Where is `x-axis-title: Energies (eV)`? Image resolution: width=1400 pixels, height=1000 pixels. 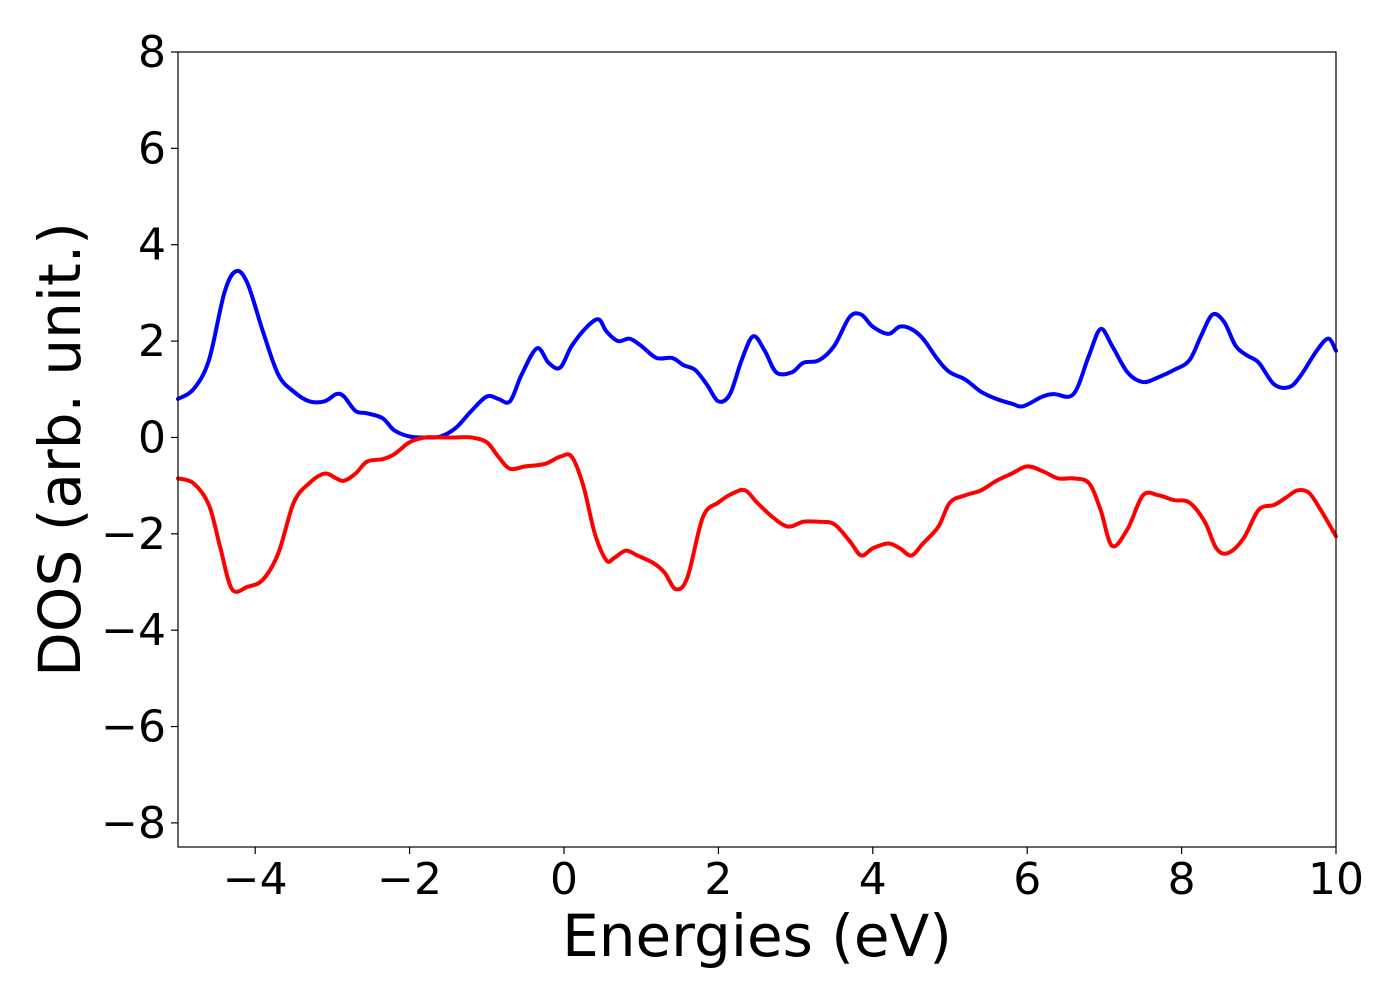 x-axis-title: Energies (eV) is located at coordinates (757, 936).